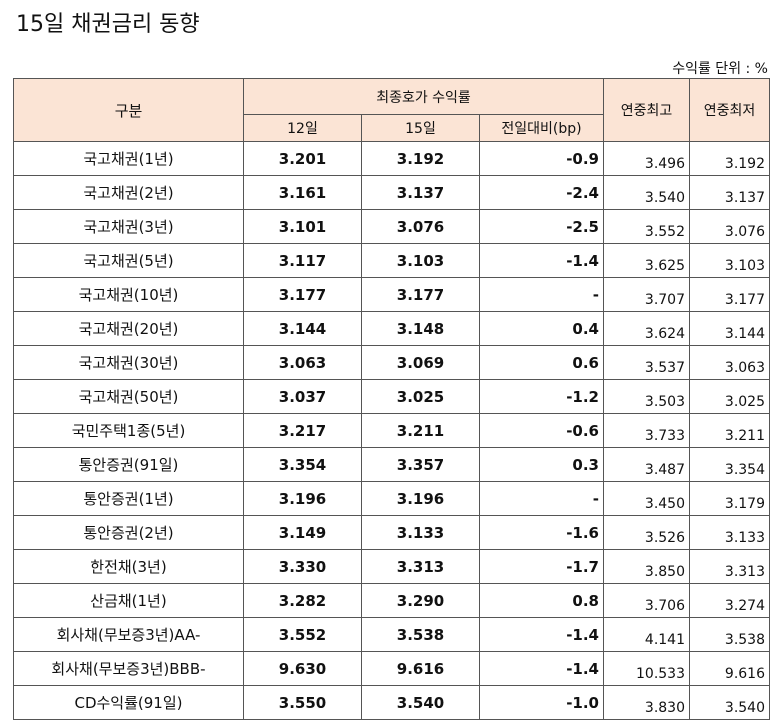 The width and height of the screenshot is (780, 720). I want to click on cell-yield-12: 3.550, so click(302, 702).